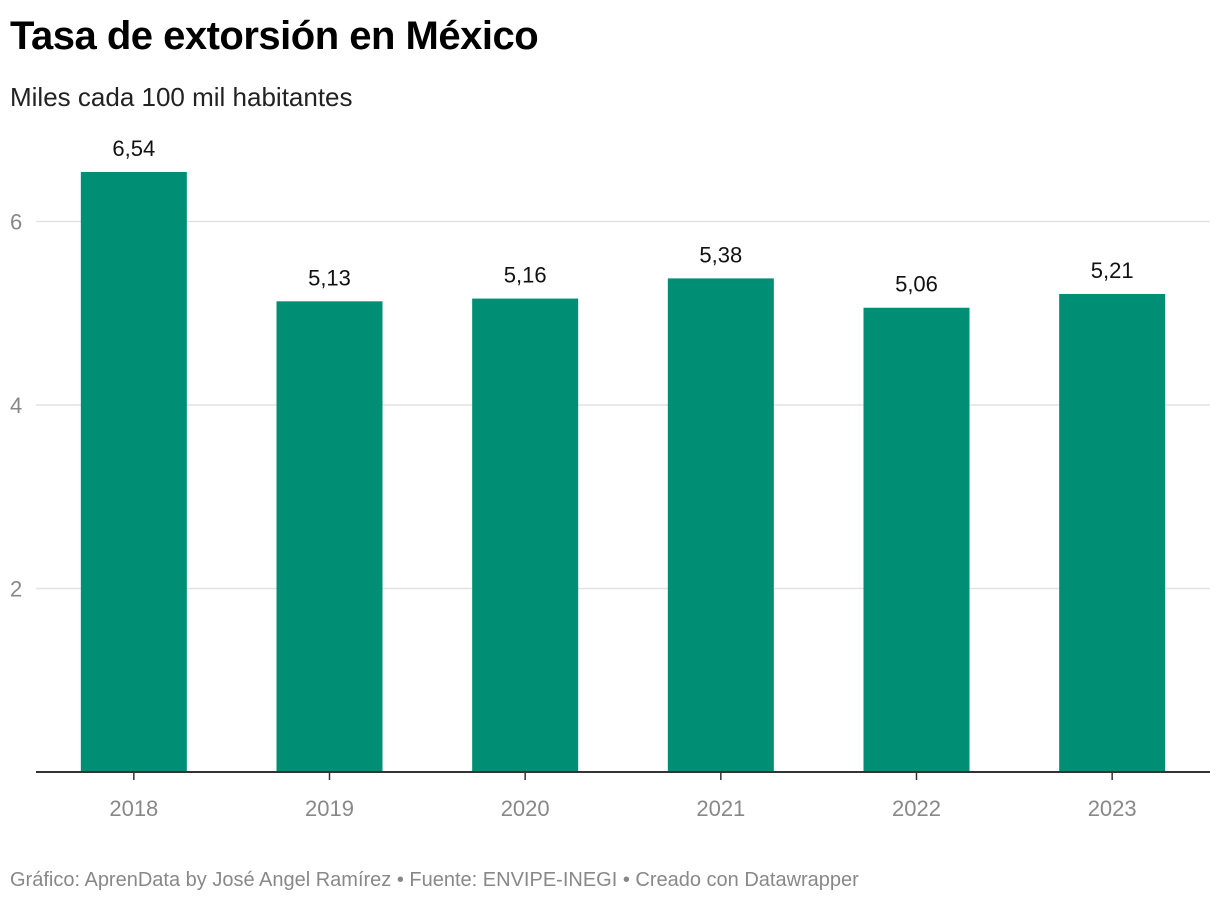 The width and height of the screenshot is (1220, 904). Describe the element at coordinates (720, 808) in the screenshot. I see `x-tick-label: 2021` at that location.